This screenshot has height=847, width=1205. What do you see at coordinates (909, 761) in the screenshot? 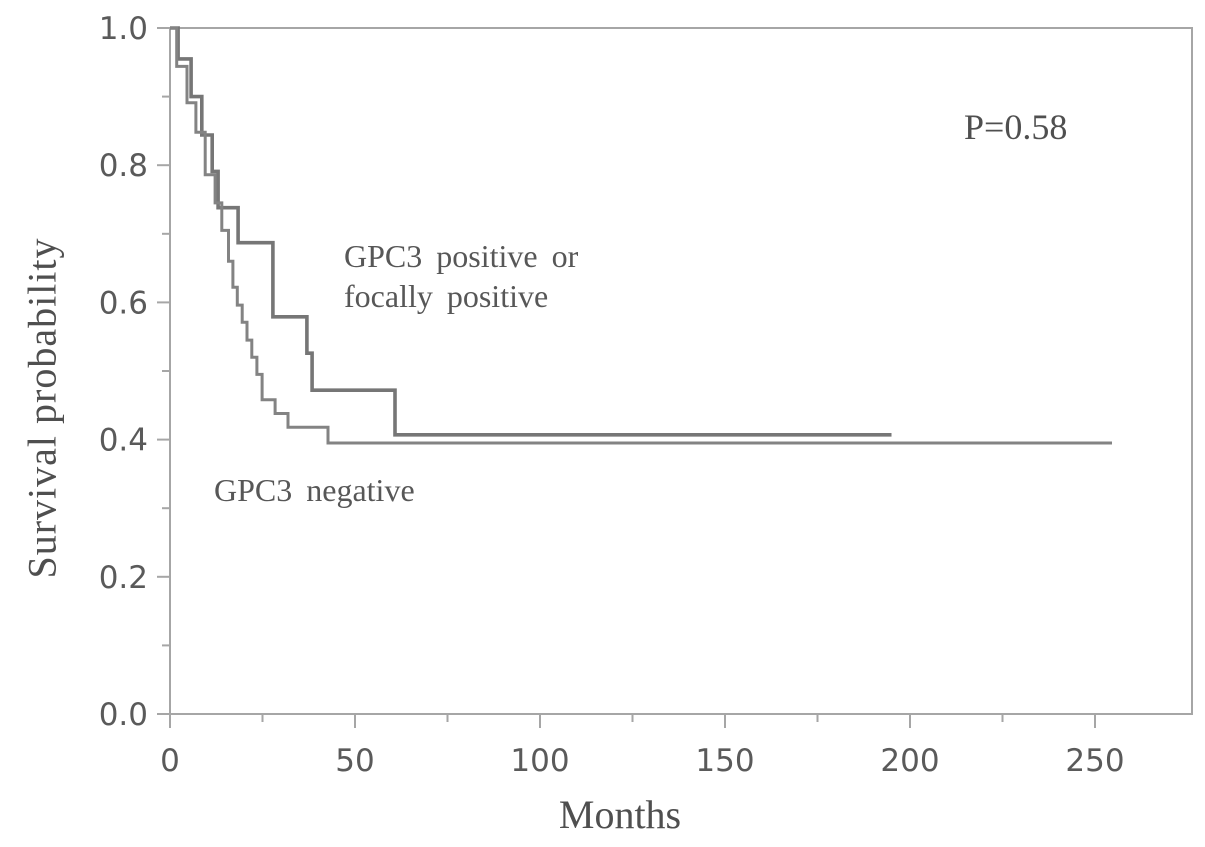
I see `x-tick-label: 200` at bounding box center [909, 761].